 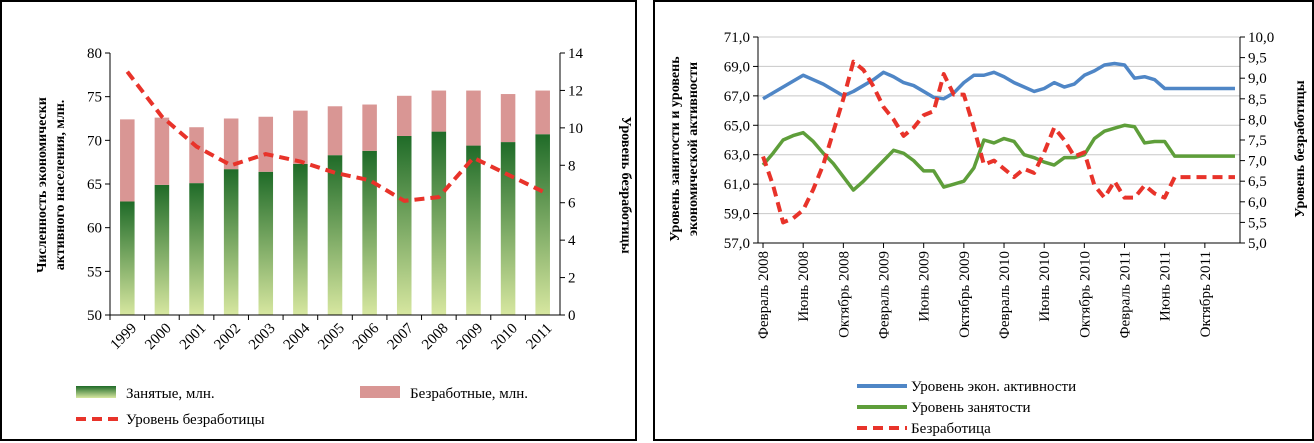 What do you see at coordinates (572, 204) in the screenshot?
I see `right-y-tick-label: 6` at bounding box center [572, 204].